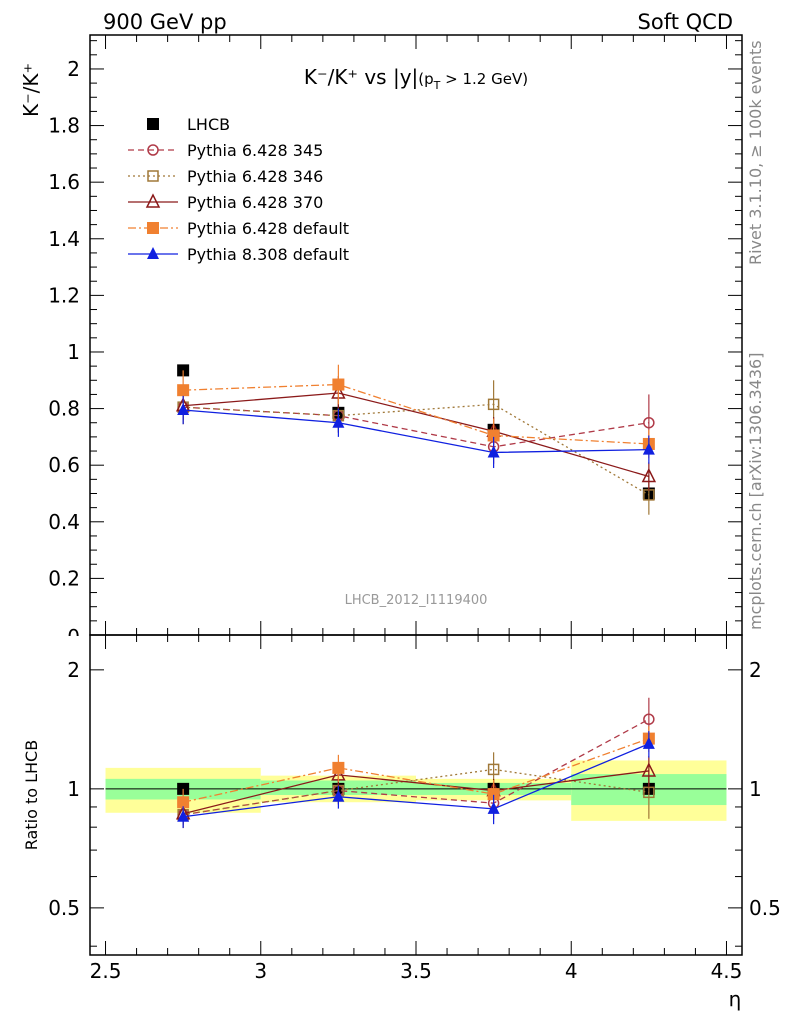  I want to click on y-tick-label-ratio-right: 1, so click(755, 789).